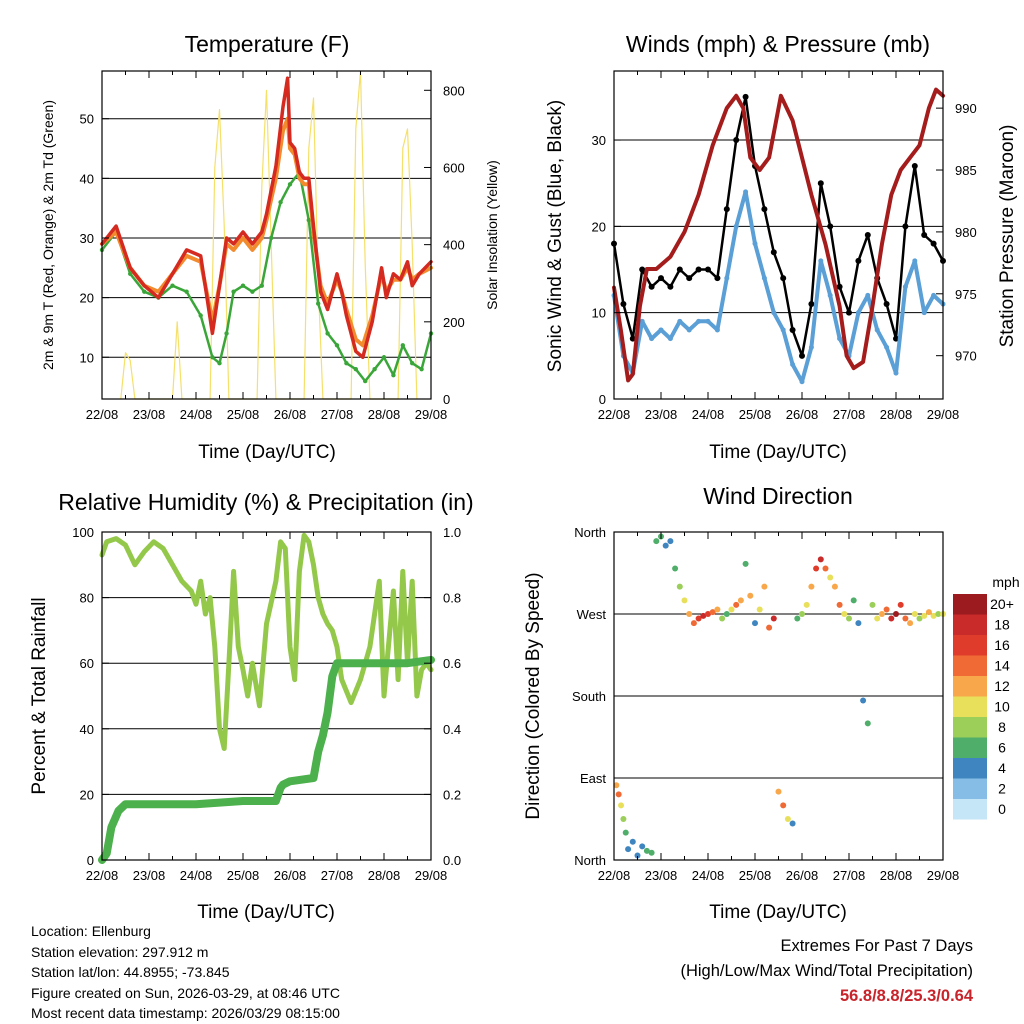  I want to click on temperature-title: Temperature (F), so click(267, 44).